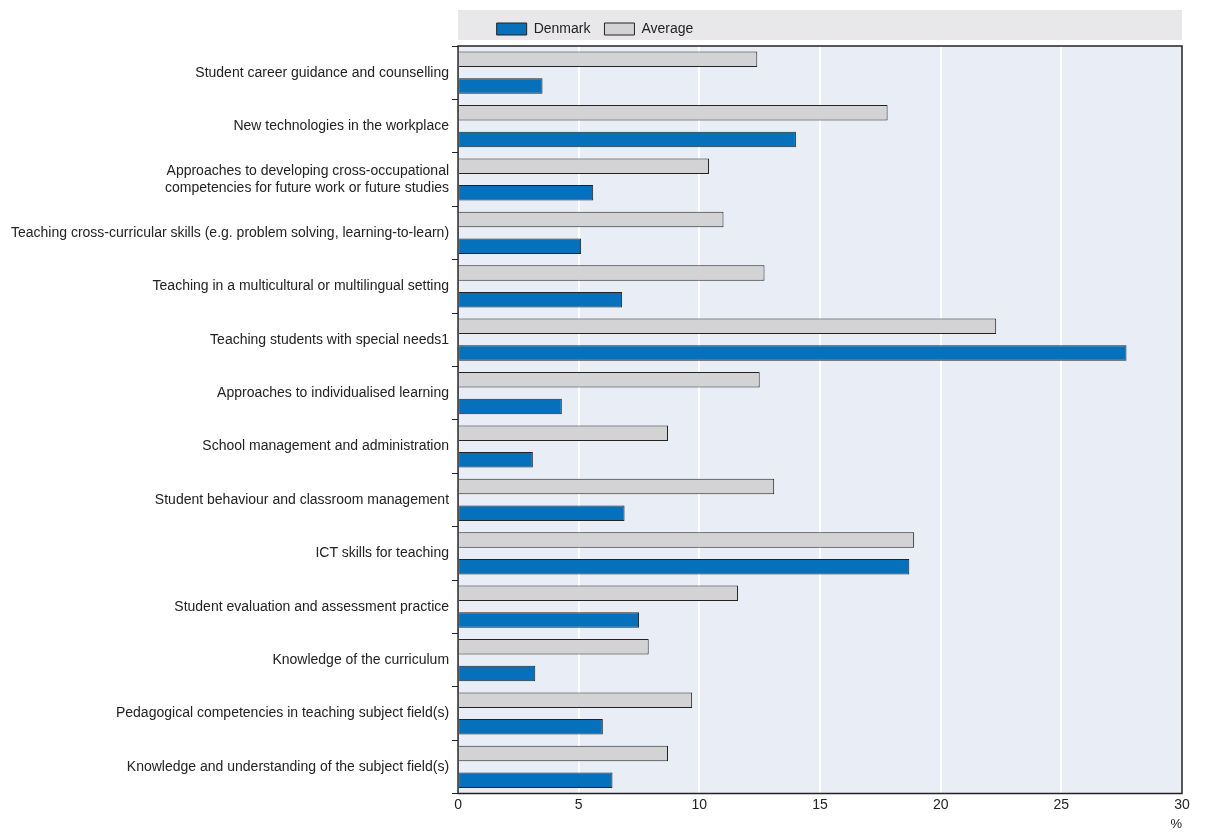 The width and height of the screenshot is (1206, 840). Describe the element at coordinates (458, 803) in the screenshot. I see `x-tick-label: 0` at that location.